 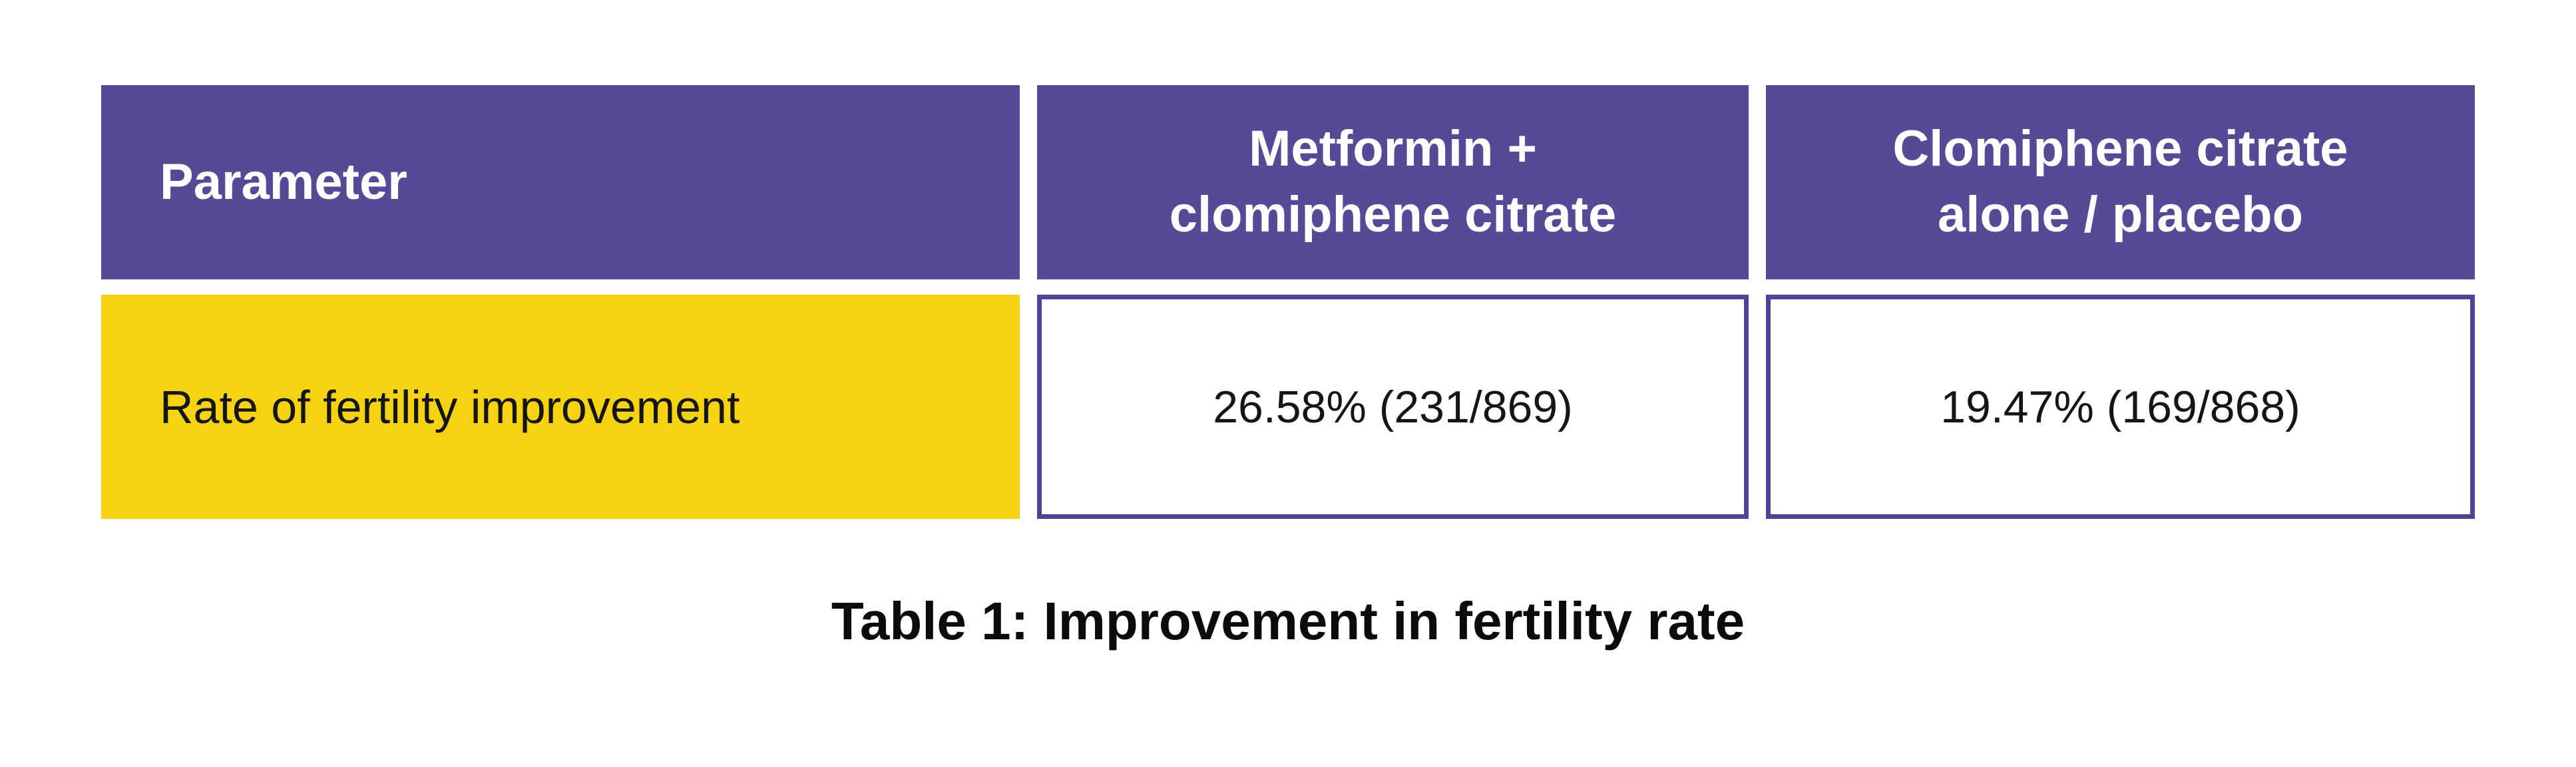 I want to click on header-parameter-label: Parameter, so click(x=283, y=181).